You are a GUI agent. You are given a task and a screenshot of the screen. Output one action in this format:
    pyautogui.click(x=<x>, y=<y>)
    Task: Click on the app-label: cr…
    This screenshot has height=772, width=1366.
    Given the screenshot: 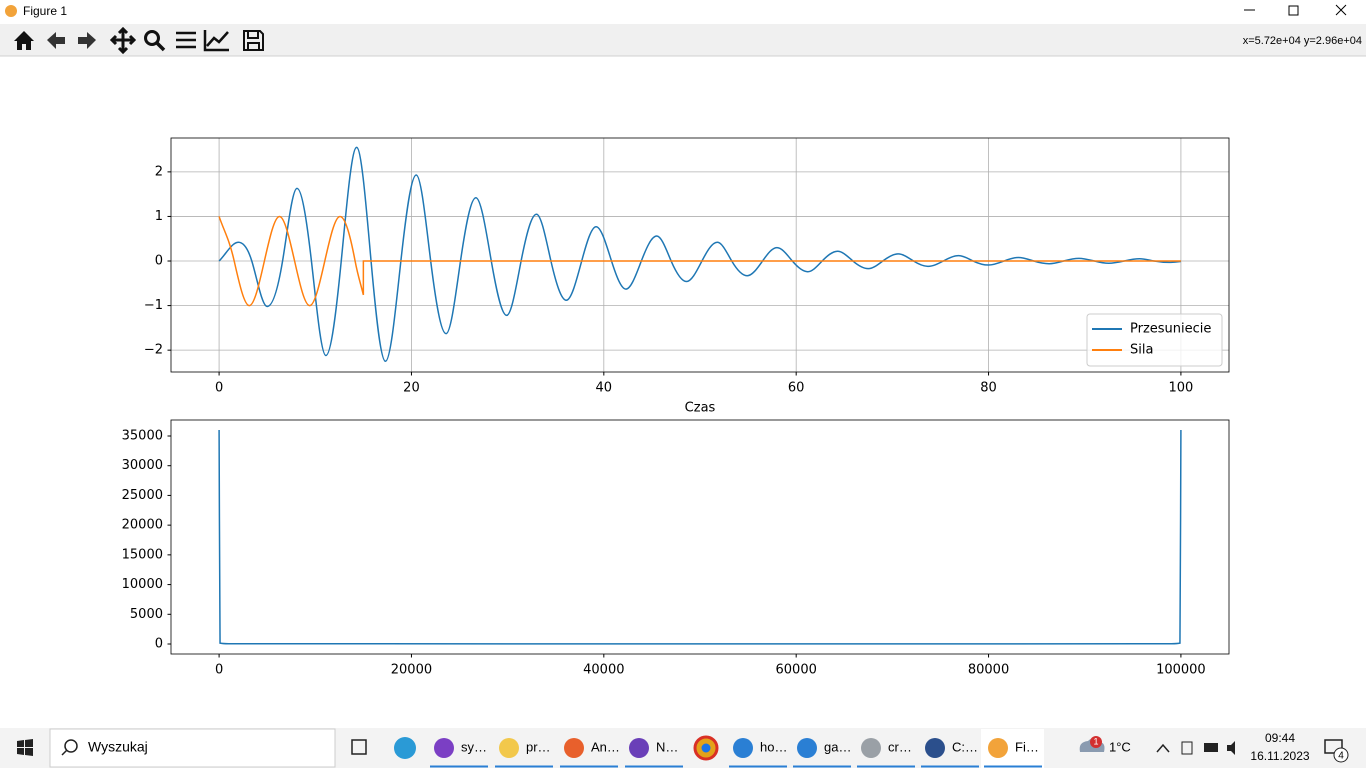 What is the action you would take?
    pyautogui.click(x=900, y=746)
    